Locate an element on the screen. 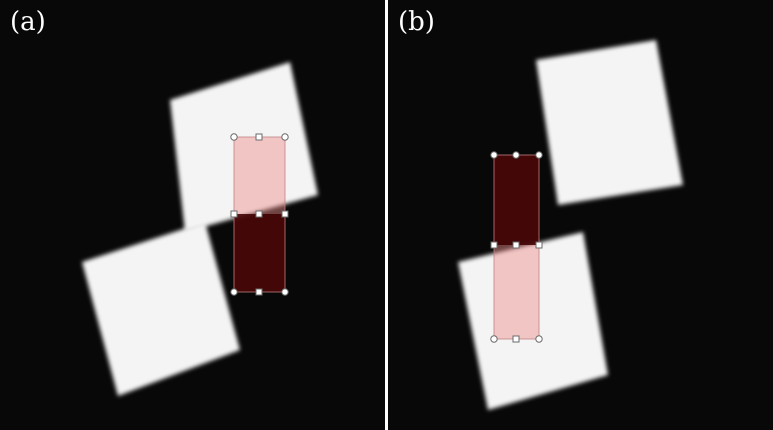  panel-divider is located at coordinates (386, 215).